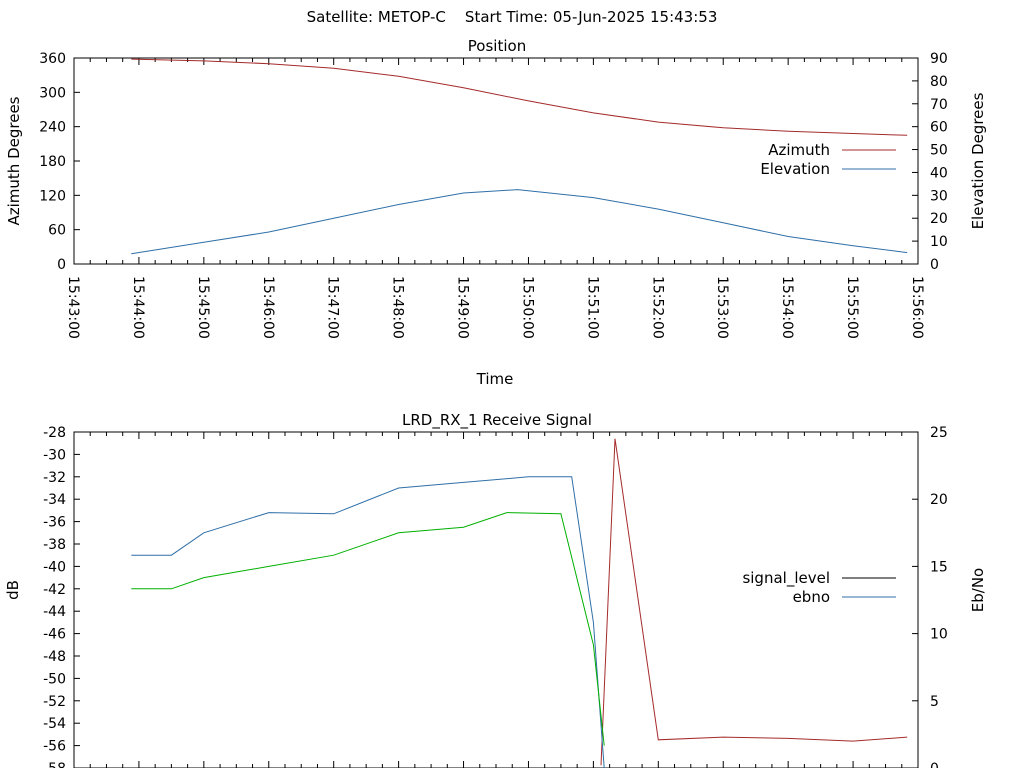  Describe the element at coordinates (787, 307) in the screenshot. I see `x-tick-label: 15:54:00` at that location.